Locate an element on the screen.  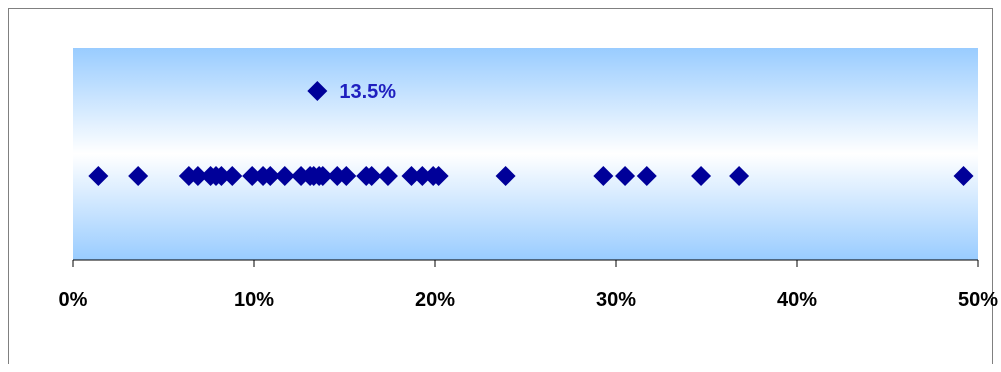
highlight-marker is located at coordinates (317, 91).